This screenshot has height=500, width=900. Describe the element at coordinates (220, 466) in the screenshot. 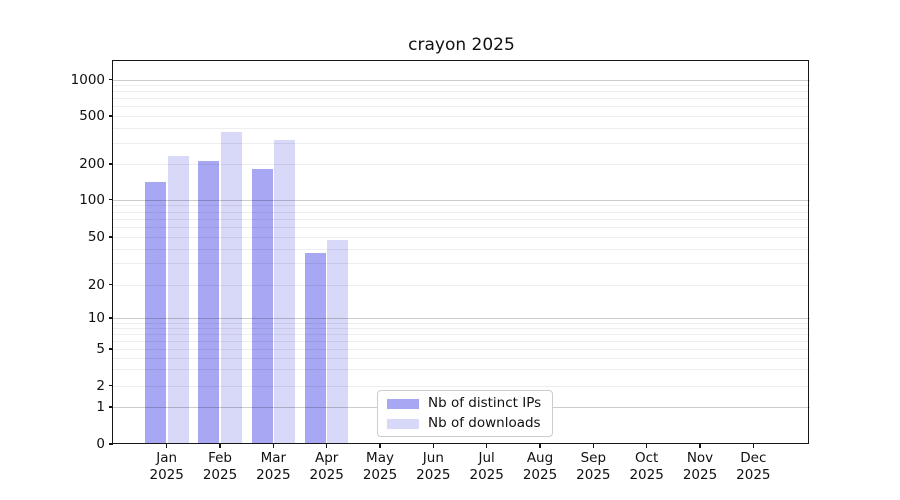

I see `x-tick-label-feb: Feb 2025` at that location.